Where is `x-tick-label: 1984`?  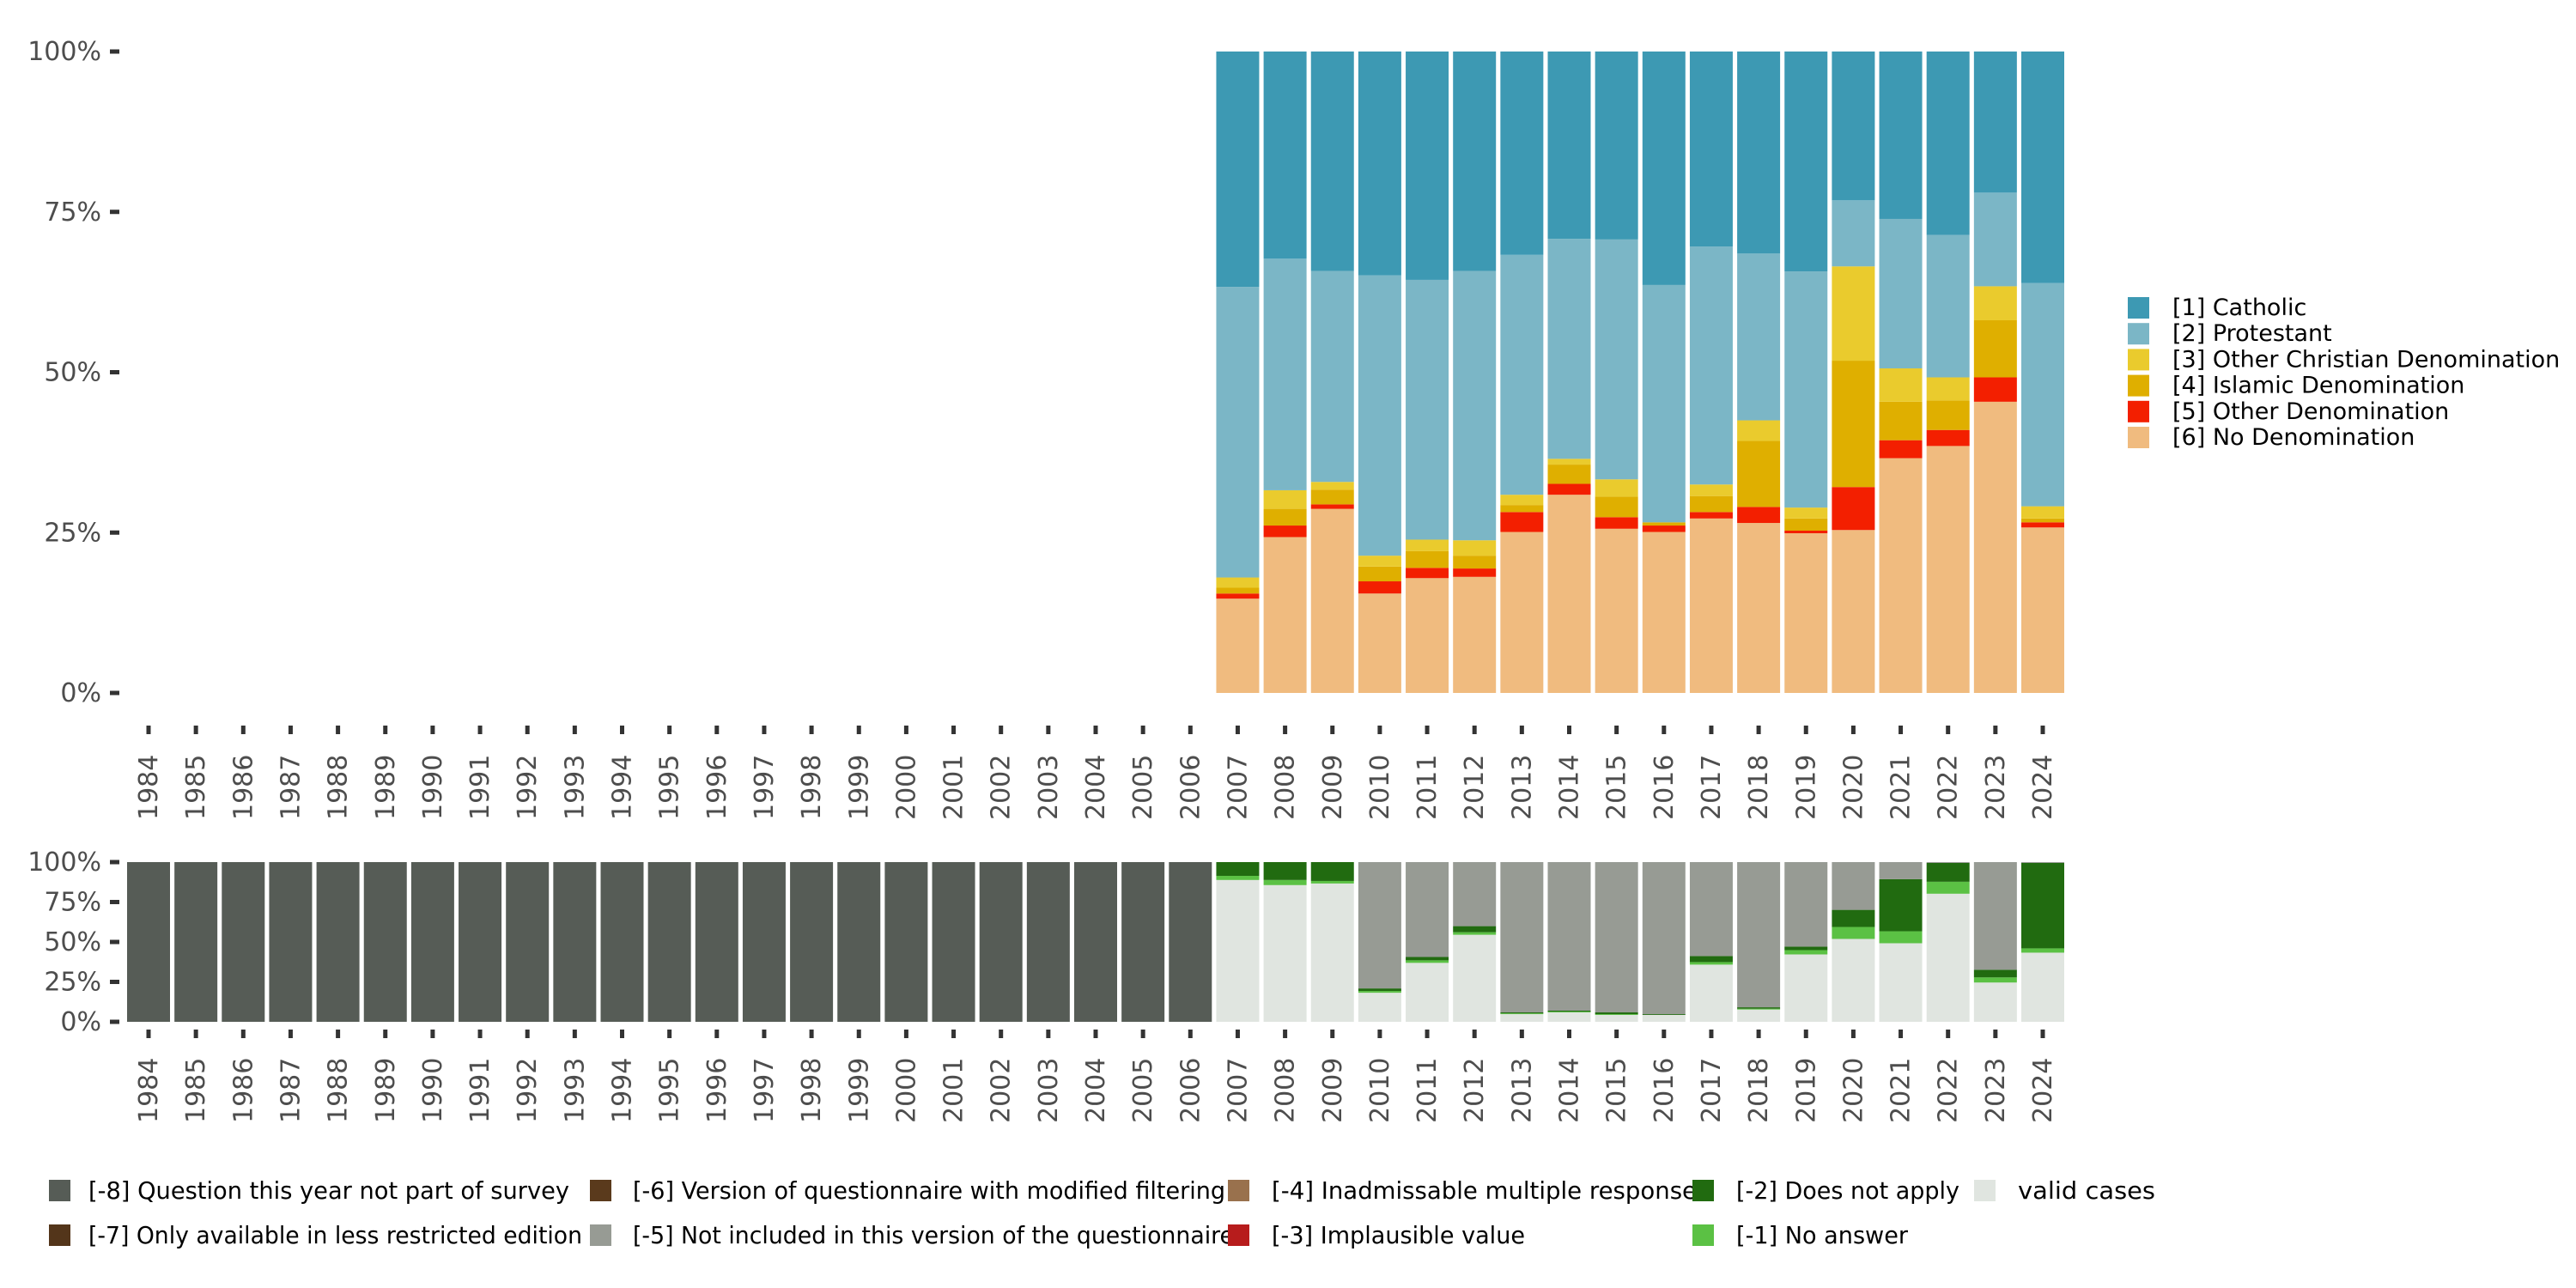
x-tick-label: 1984 is located at coordinates (149, 1090).